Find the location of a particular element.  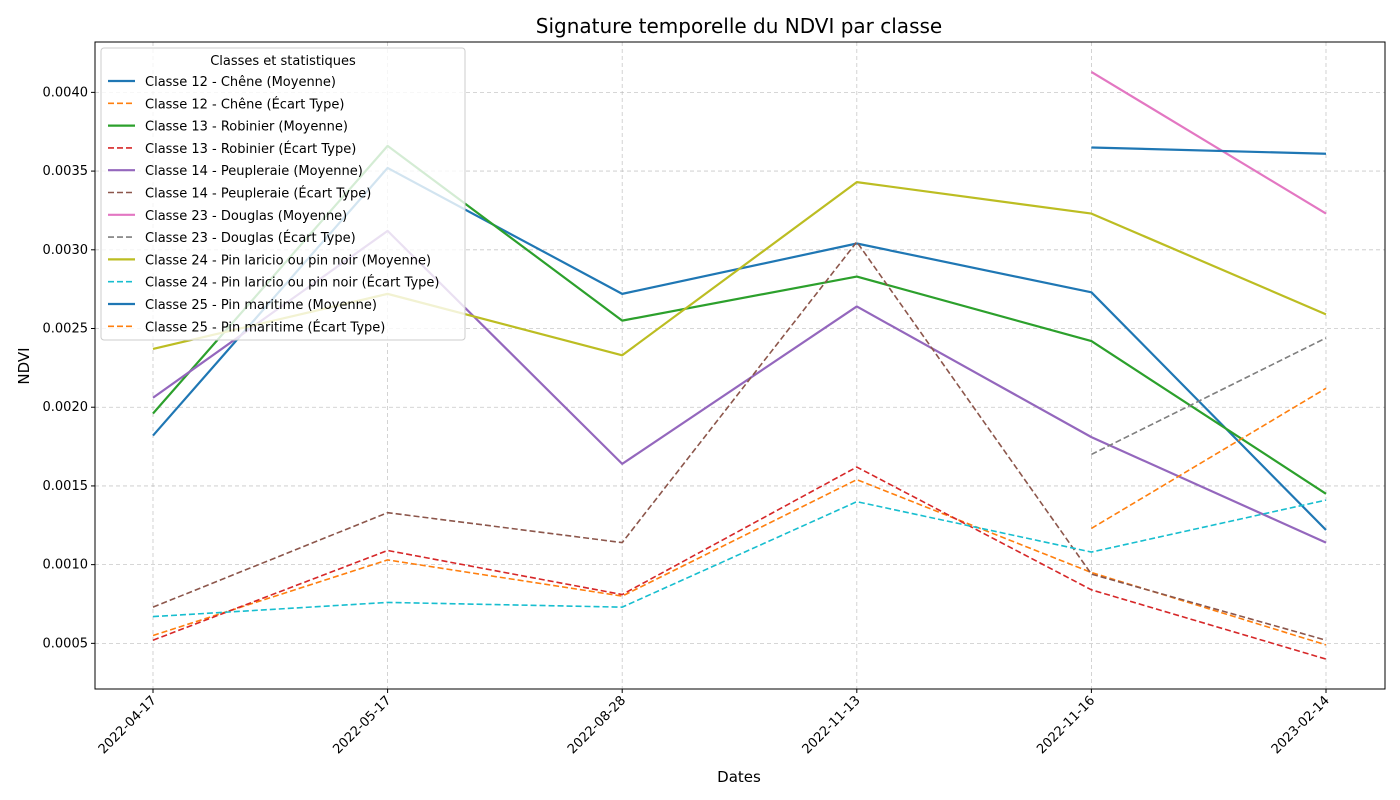

legend-item: Classe 12 - Chêne (Écart Type) is located at coordinates (226, 104).